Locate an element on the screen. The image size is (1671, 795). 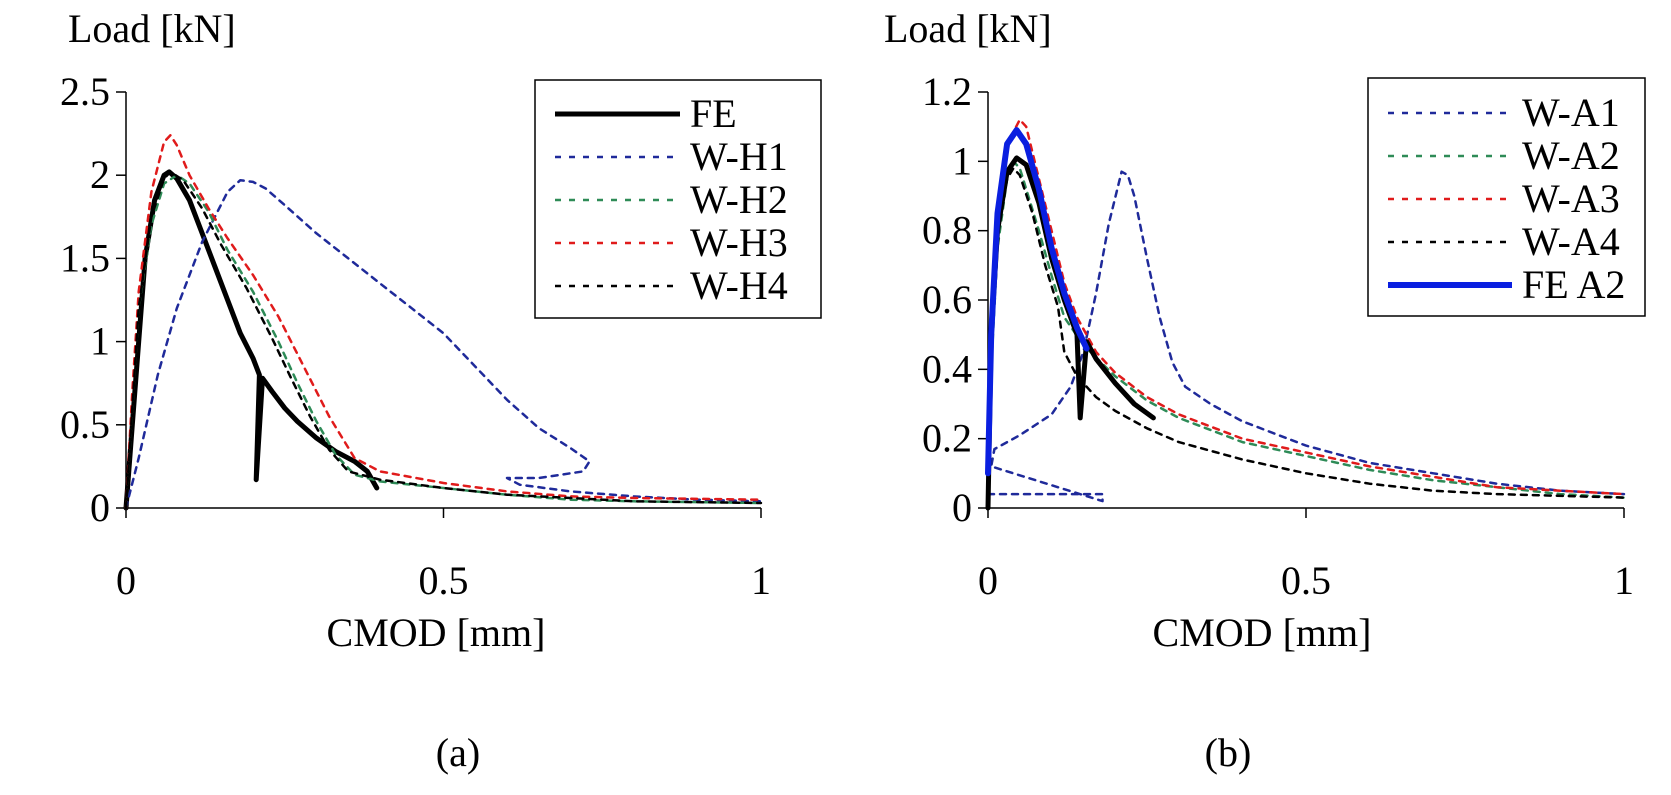
panel-label: (a) is located at coordinates (458, 752).